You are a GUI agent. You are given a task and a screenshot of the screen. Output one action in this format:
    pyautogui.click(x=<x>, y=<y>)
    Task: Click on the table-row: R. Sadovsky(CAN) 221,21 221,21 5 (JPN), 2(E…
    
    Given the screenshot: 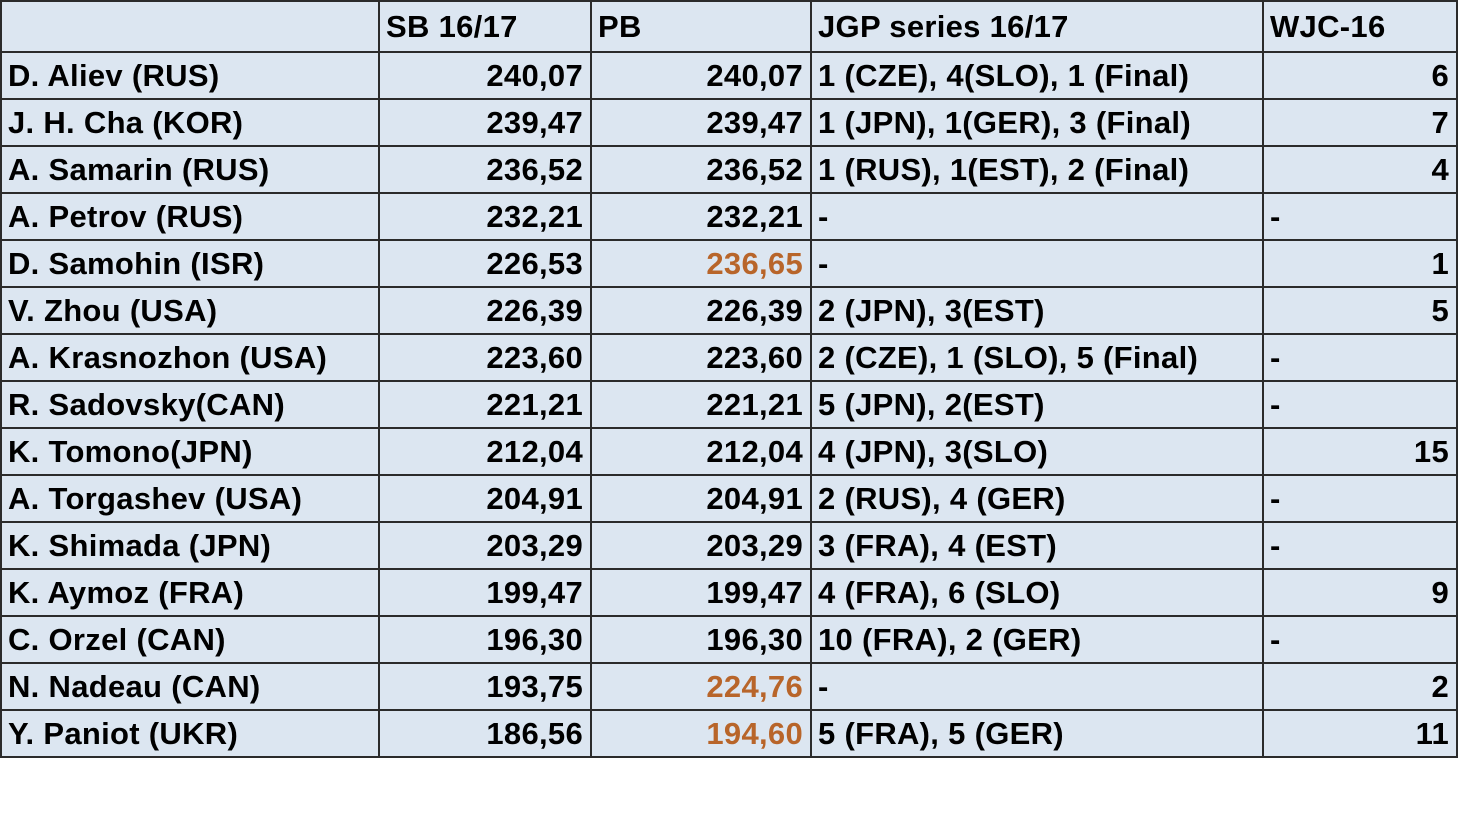 What is the action you would take?
    pyautogui.click(x=729, y=404)
    